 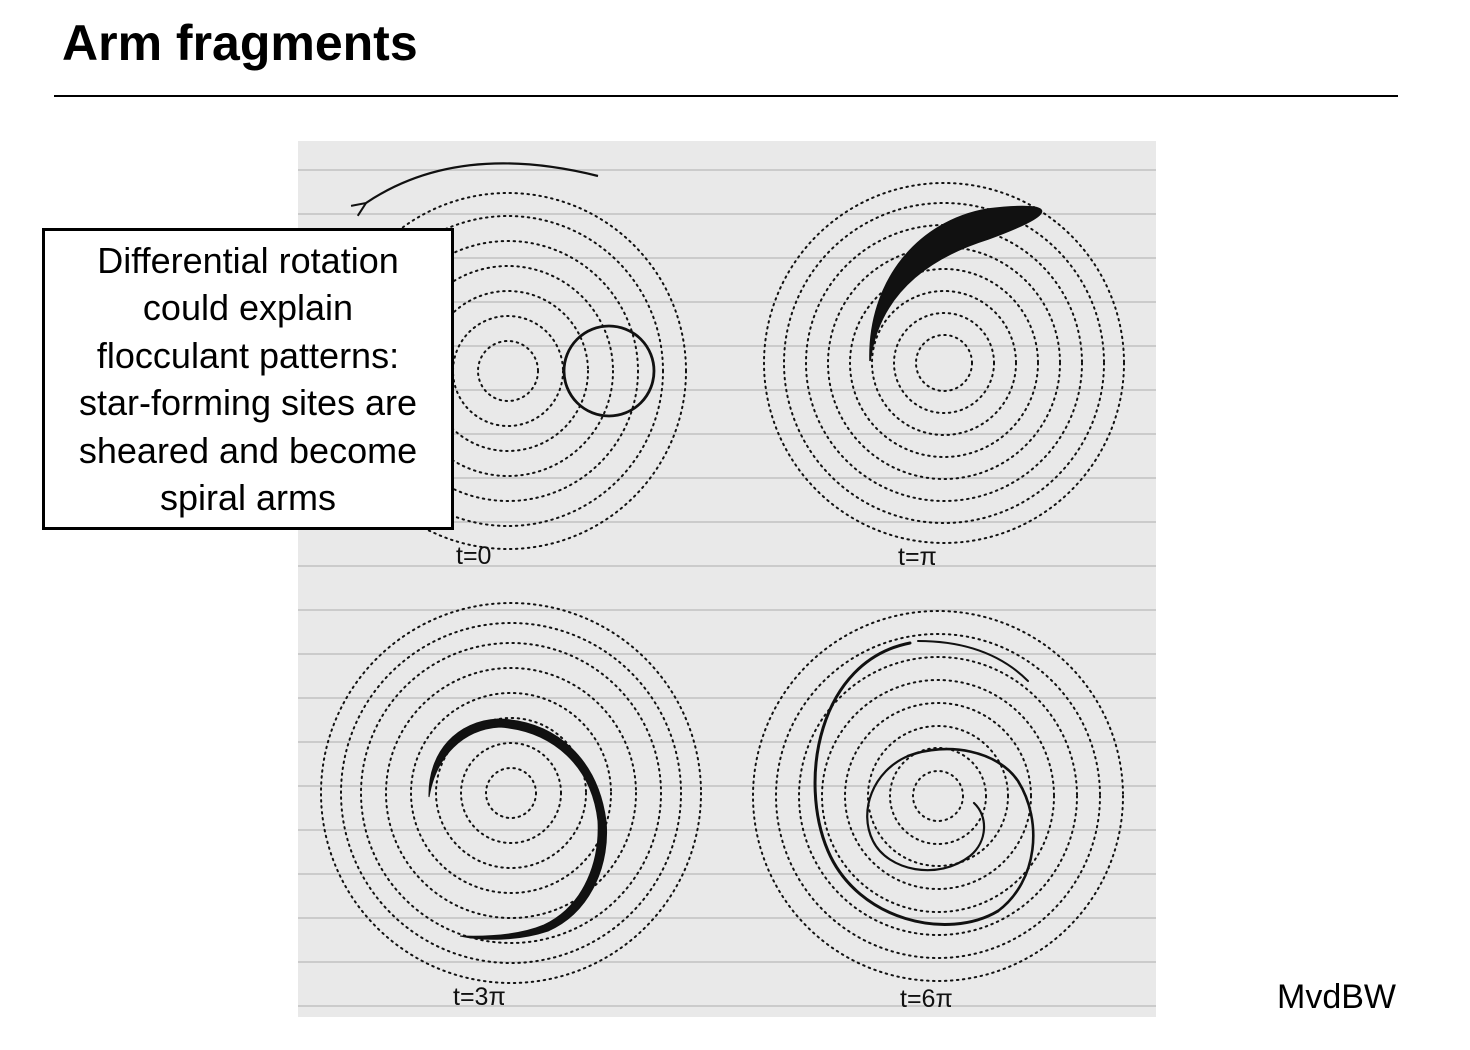 What do you see at coordinates (248, 450) in the screenshot?
I see `callout-line: sheared and become` at bounding box center [248, 450].